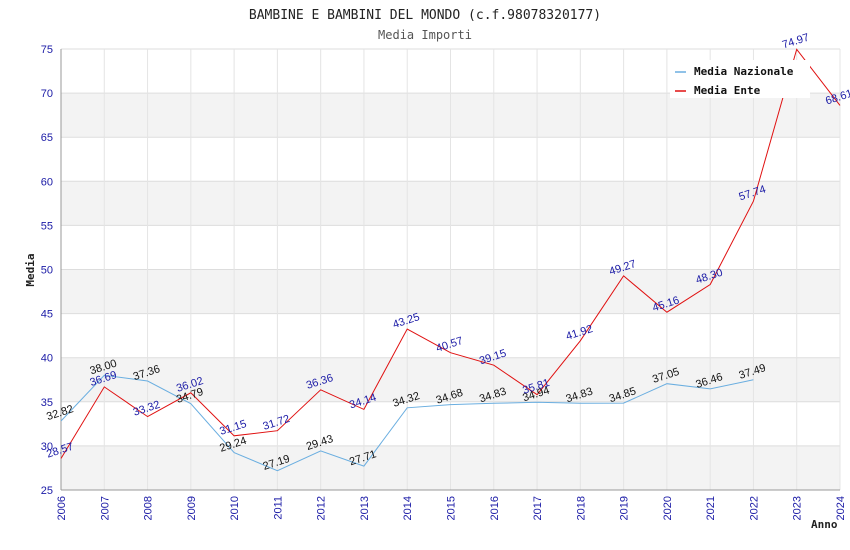 The image size is (850, 550). I want to click on x-tick-label: 2017, so click(538, 508).